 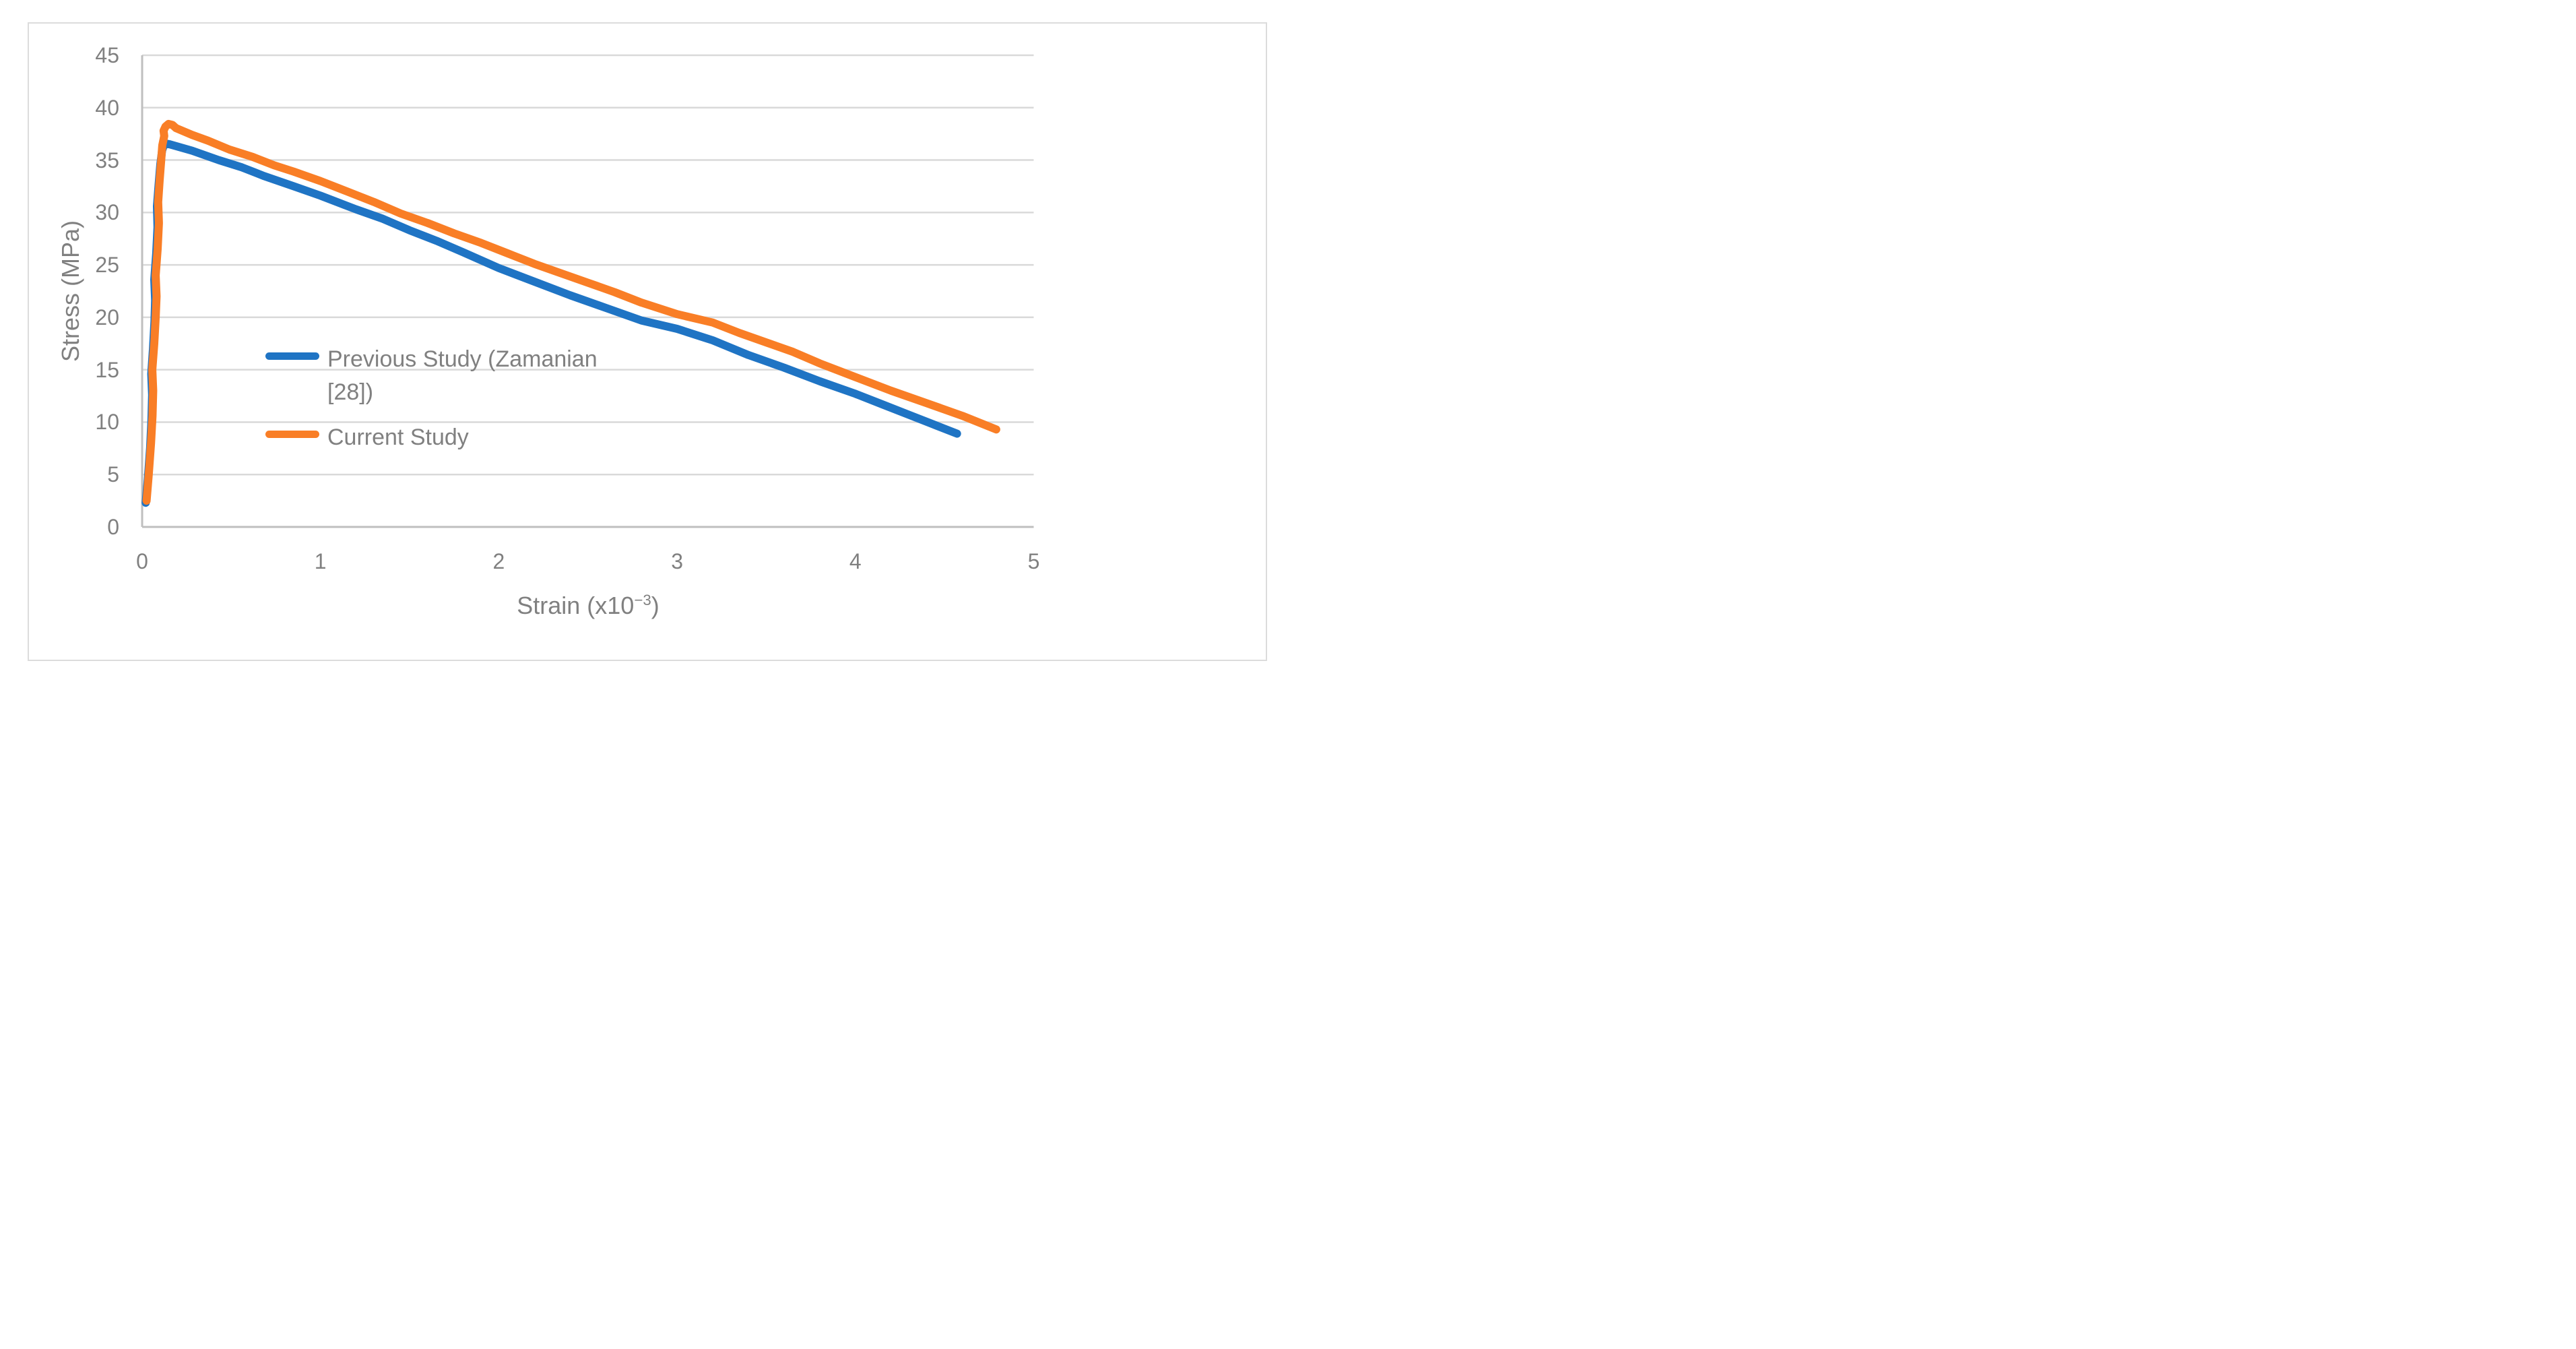 I want to click on plot-area, so click(x=588, y=291).